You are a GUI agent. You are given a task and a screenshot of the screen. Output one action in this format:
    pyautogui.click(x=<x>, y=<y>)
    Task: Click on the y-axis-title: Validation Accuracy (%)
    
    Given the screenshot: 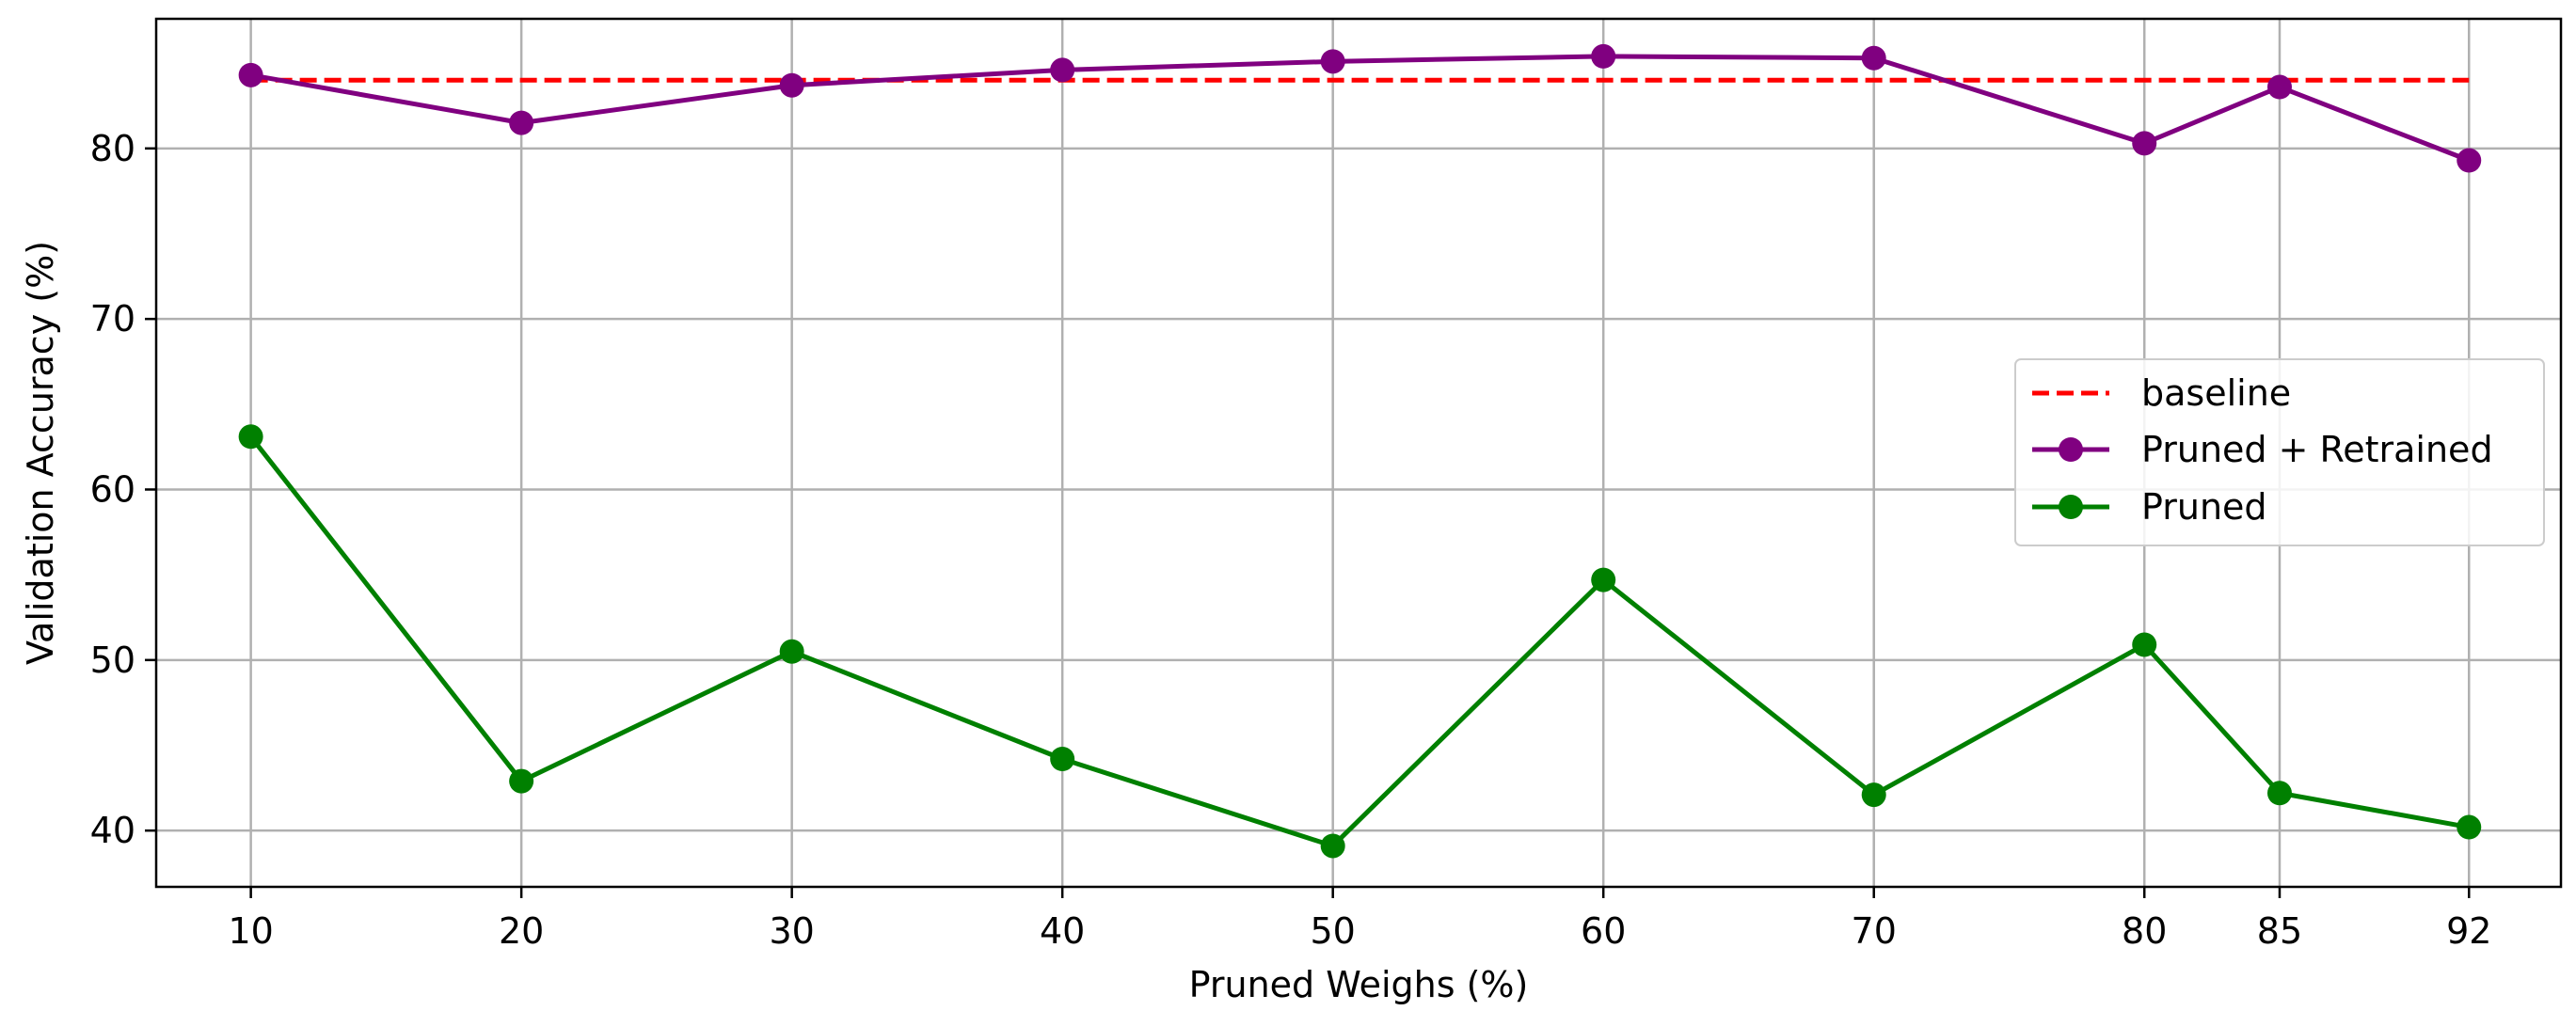 What is the action you would take?
    pyautogui.click(x=40, y=453)
    